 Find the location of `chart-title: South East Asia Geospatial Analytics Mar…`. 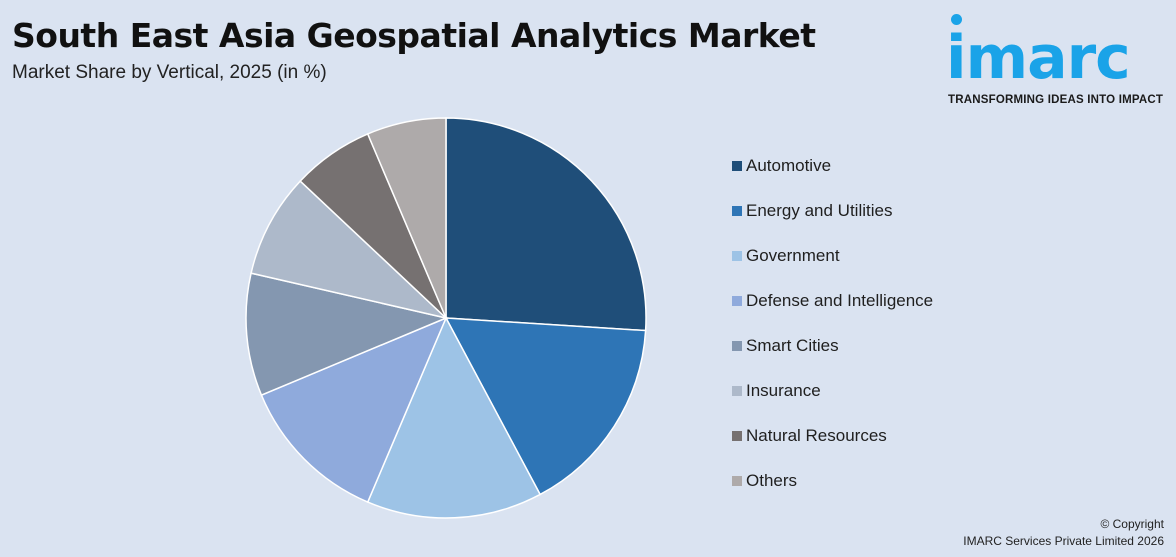

chart-title: South East Asia Geospatial Analytics Mar… is located at coordinates (414, 35).